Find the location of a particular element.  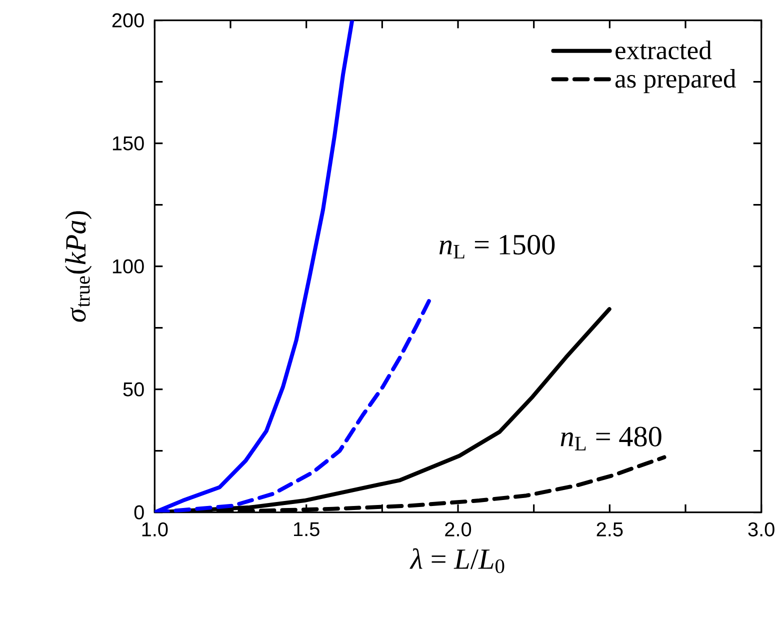

y-axis-title: σ$_{true}$(kPa) is located at coordinates (78, 266).